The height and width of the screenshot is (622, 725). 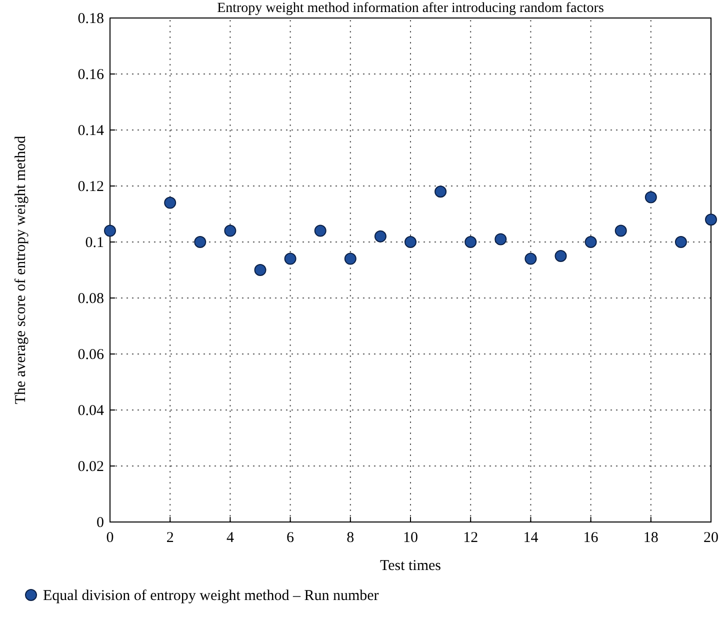 I want to click on y-tick-label: 0.04, so click(x=91, y=411).